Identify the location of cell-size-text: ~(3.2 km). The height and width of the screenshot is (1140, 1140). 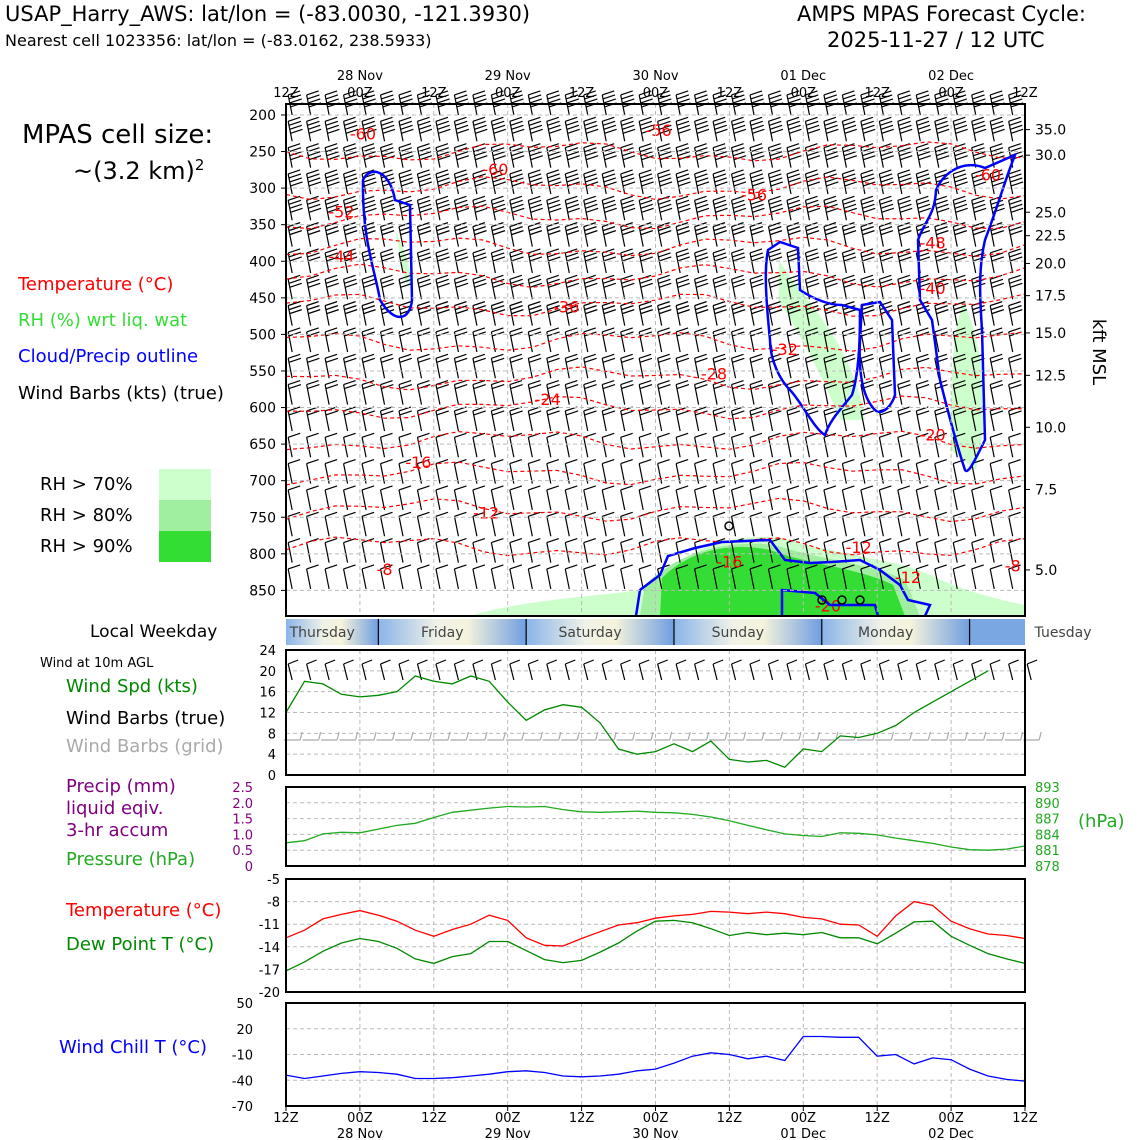
(134, 171).